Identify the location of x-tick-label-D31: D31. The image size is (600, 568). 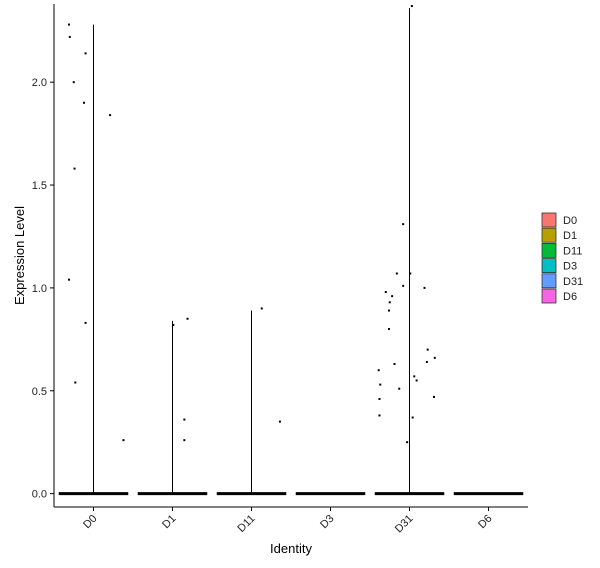
(404, 524).